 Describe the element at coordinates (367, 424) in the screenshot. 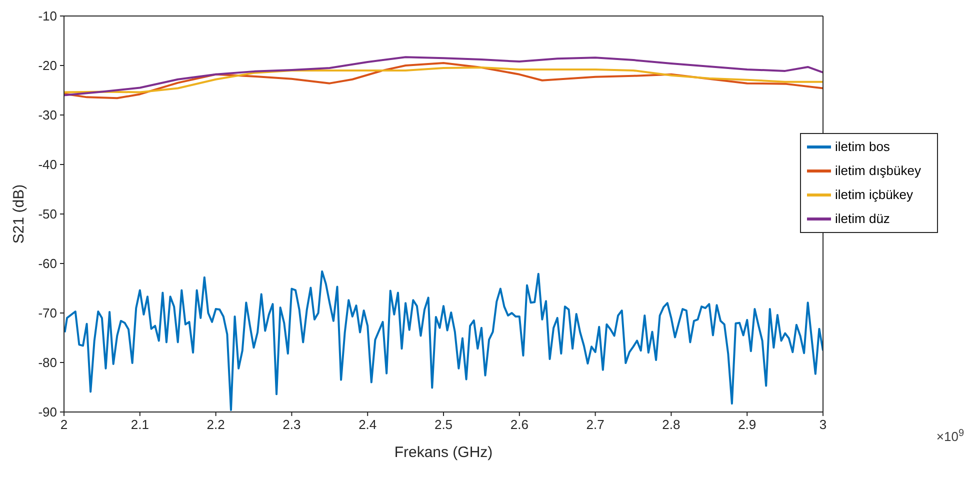

I see `x-tick-label: 2.4` at that location.